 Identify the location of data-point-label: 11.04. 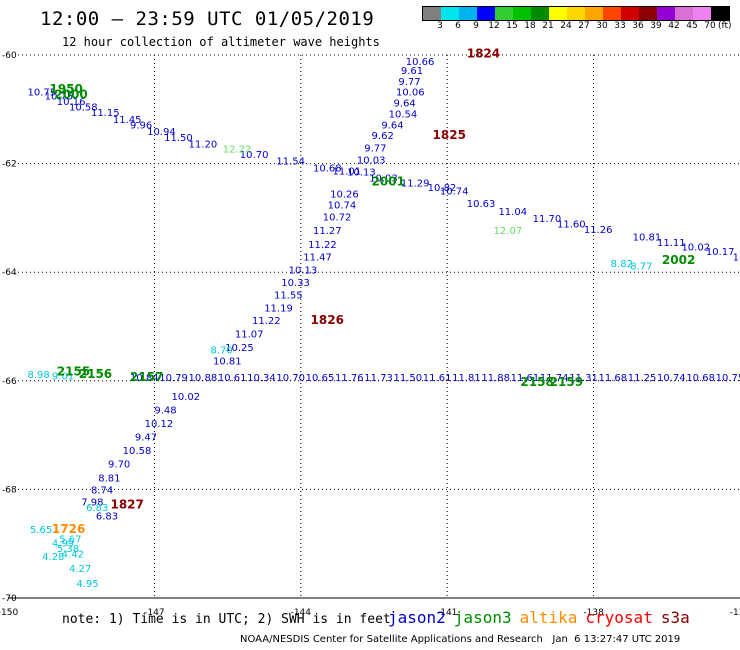
(512, 212).